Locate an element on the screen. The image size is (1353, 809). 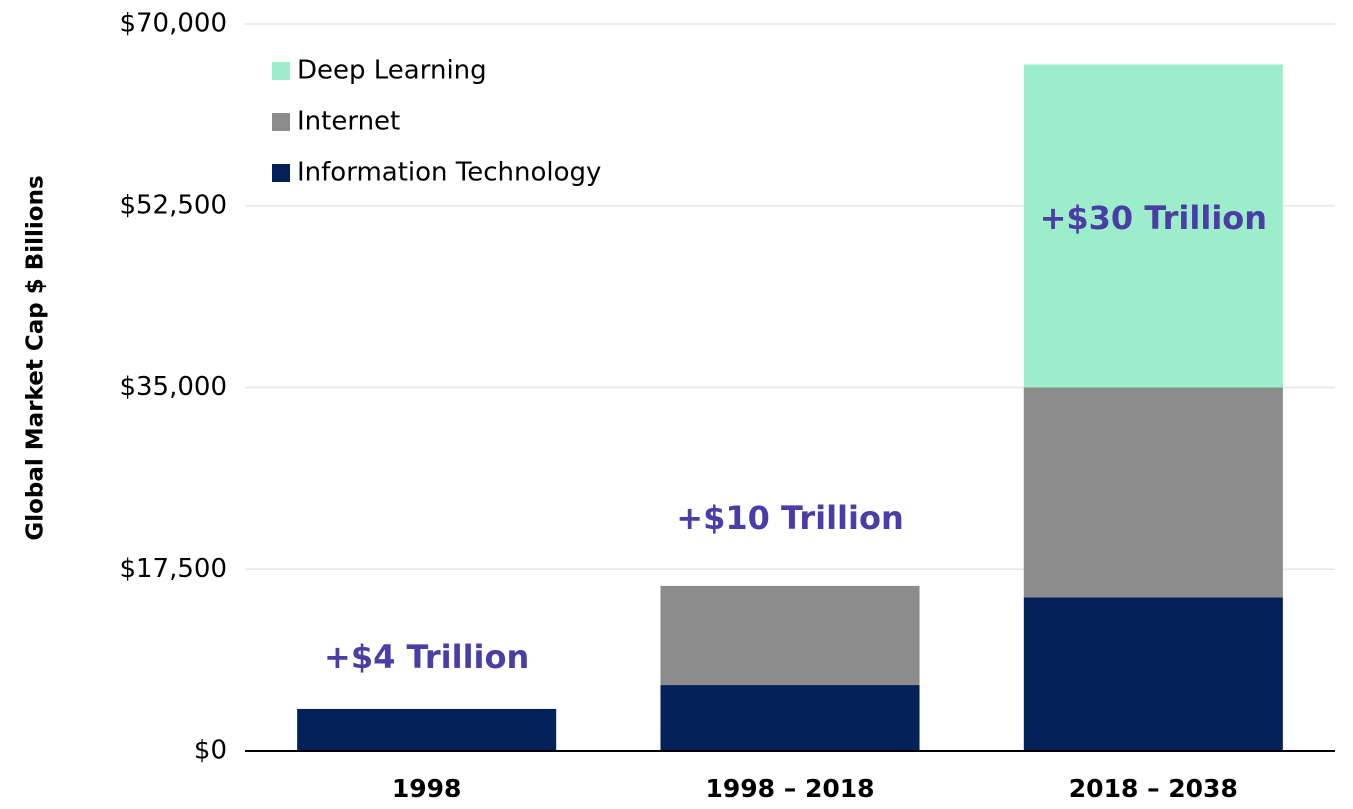
y-axis-title: Global Market Cap $ Billions is located at coordinates (36, 357).